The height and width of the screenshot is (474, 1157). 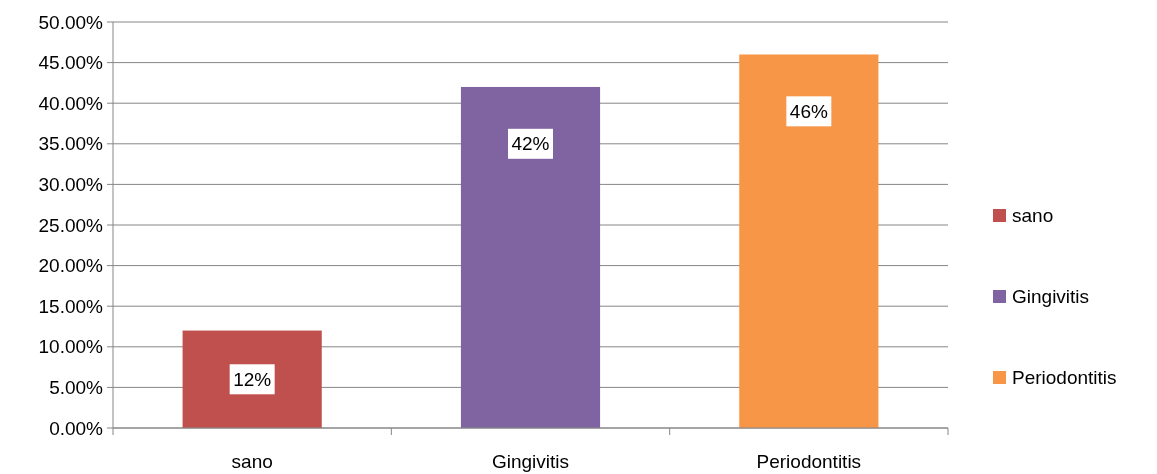 What do you see at coordinates (71, 306) in the screenshot?
I see `y-tick-label: 15.00%` at bounding box center [71, 306].